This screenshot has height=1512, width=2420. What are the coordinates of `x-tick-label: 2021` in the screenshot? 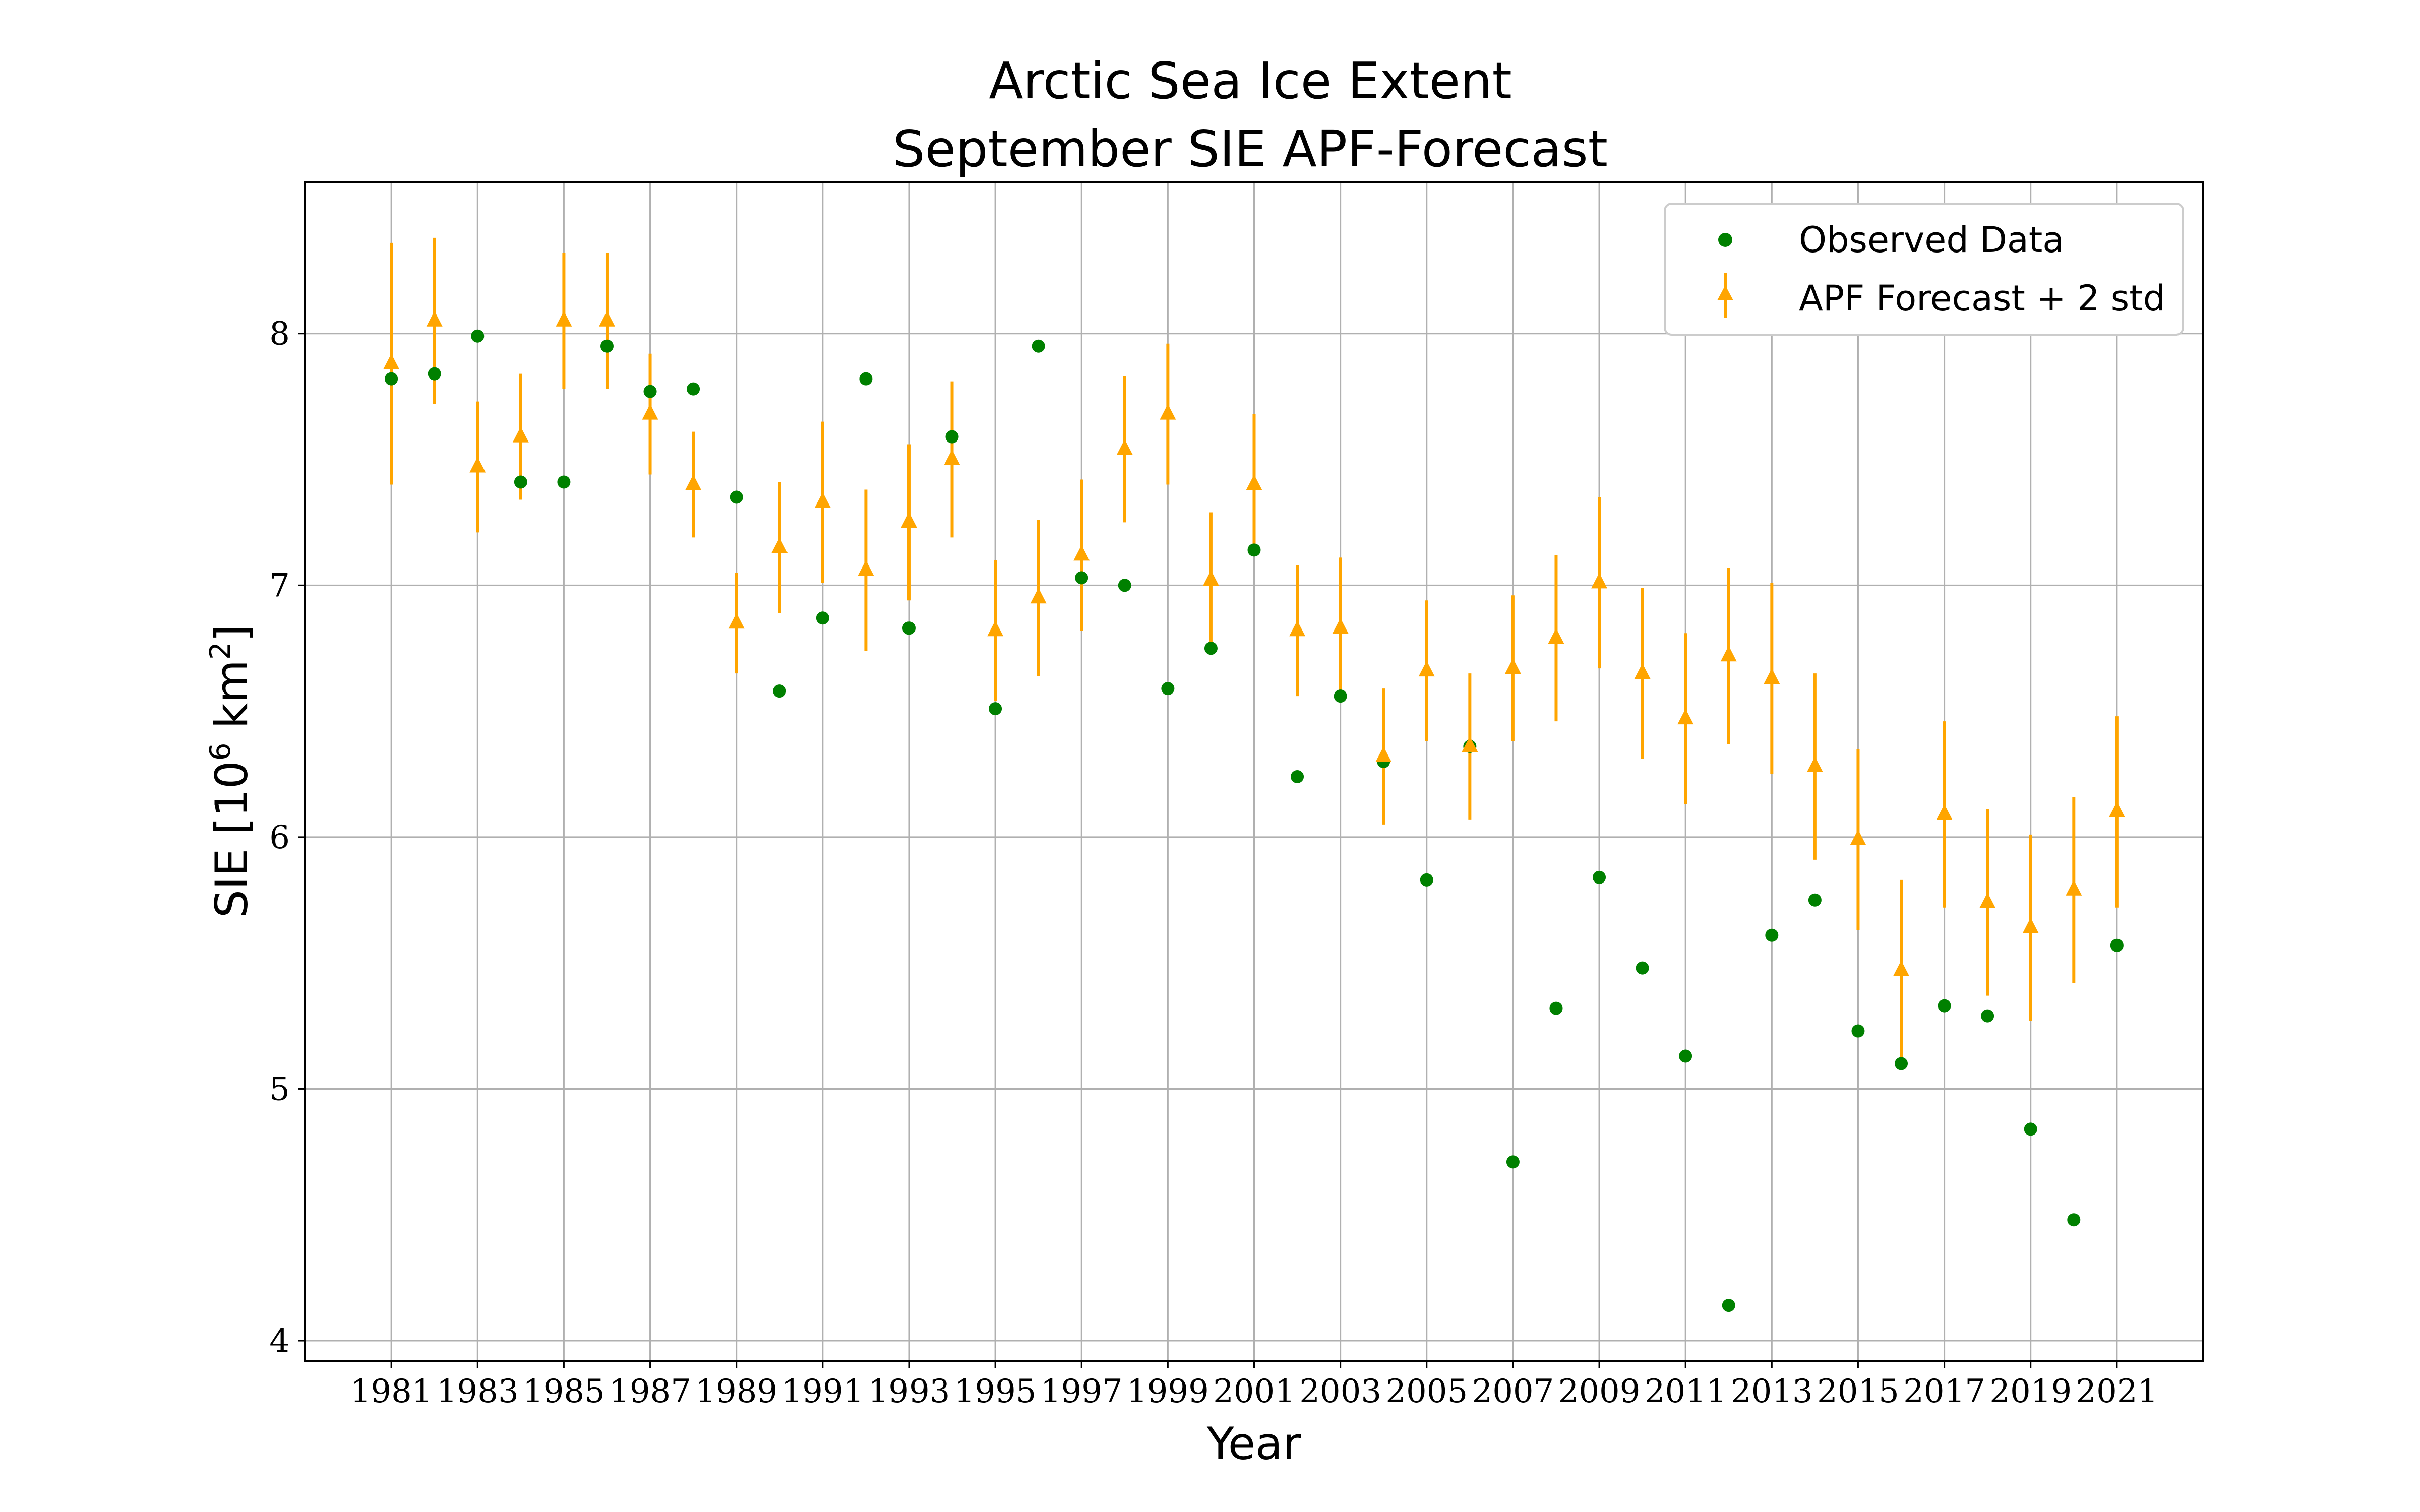 It's located at (2117, 1391).